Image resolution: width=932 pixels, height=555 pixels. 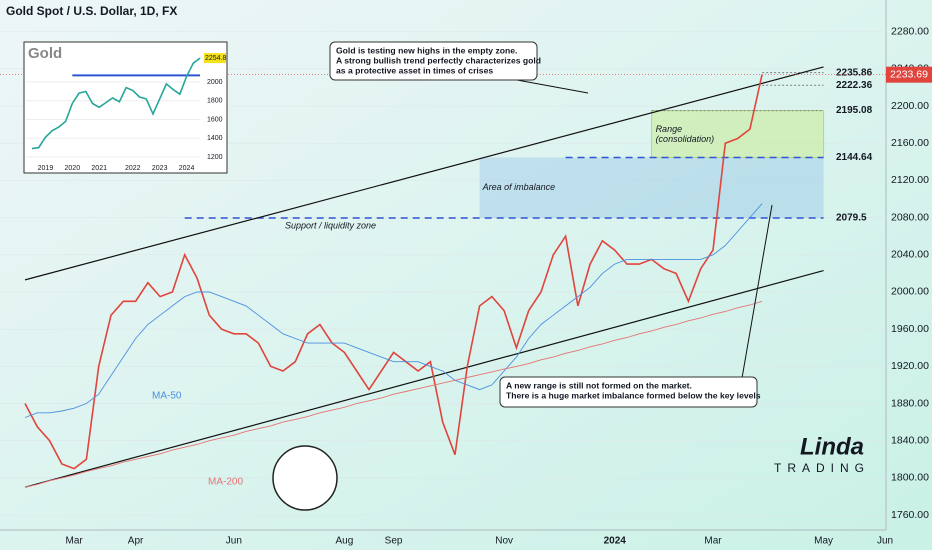 What do you see at coordinates (910, 180) in the screenshot?
I see `y-tick-label: 2120.00` at bounding box center [910, 180].